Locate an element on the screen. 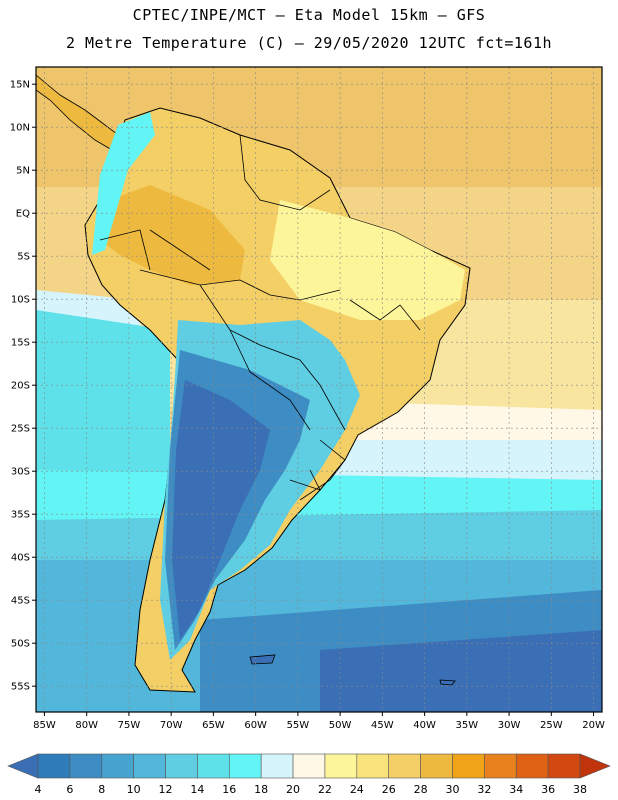 The width and height of the screenshot is (618, 800). colorbar-label: 32 is located at coordinates (484, 789).